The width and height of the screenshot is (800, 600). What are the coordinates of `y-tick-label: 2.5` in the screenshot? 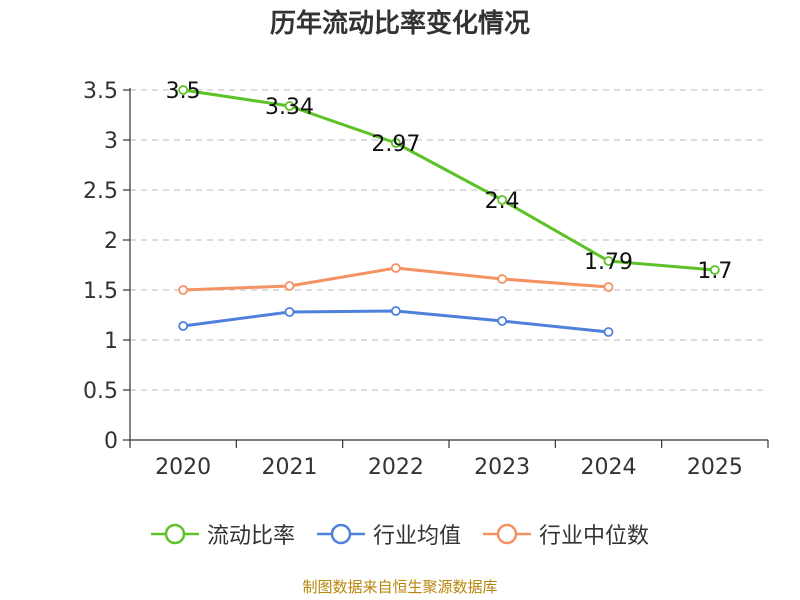 It's located at (100, 191).